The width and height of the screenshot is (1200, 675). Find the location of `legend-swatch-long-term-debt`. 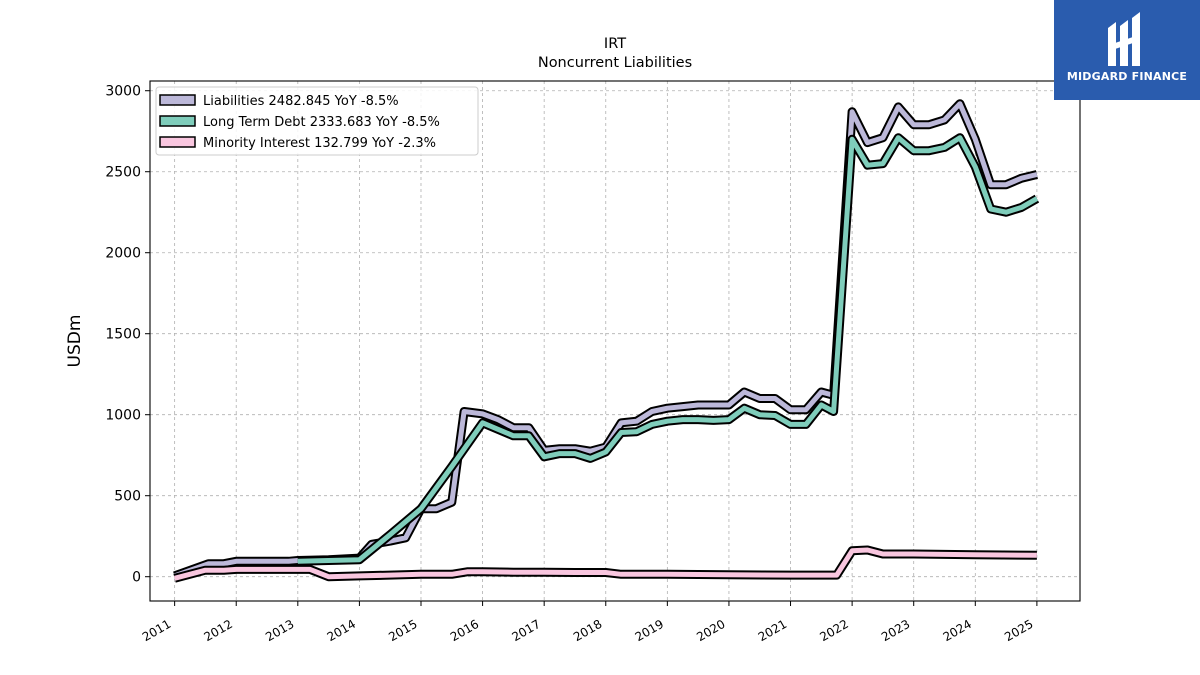

legend-swatch-long-term-debt is located at coordinates (177, 121).